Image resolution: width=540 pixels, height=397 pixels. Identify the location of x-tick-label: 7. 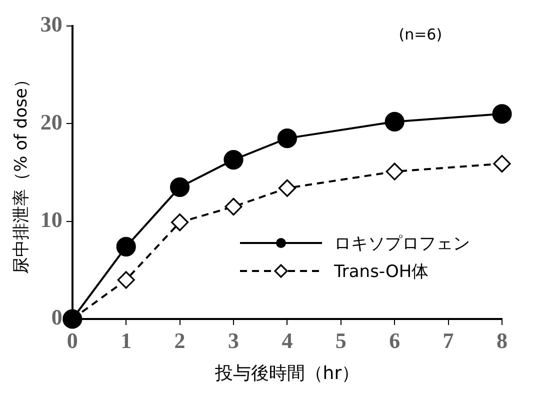
(448, 340).